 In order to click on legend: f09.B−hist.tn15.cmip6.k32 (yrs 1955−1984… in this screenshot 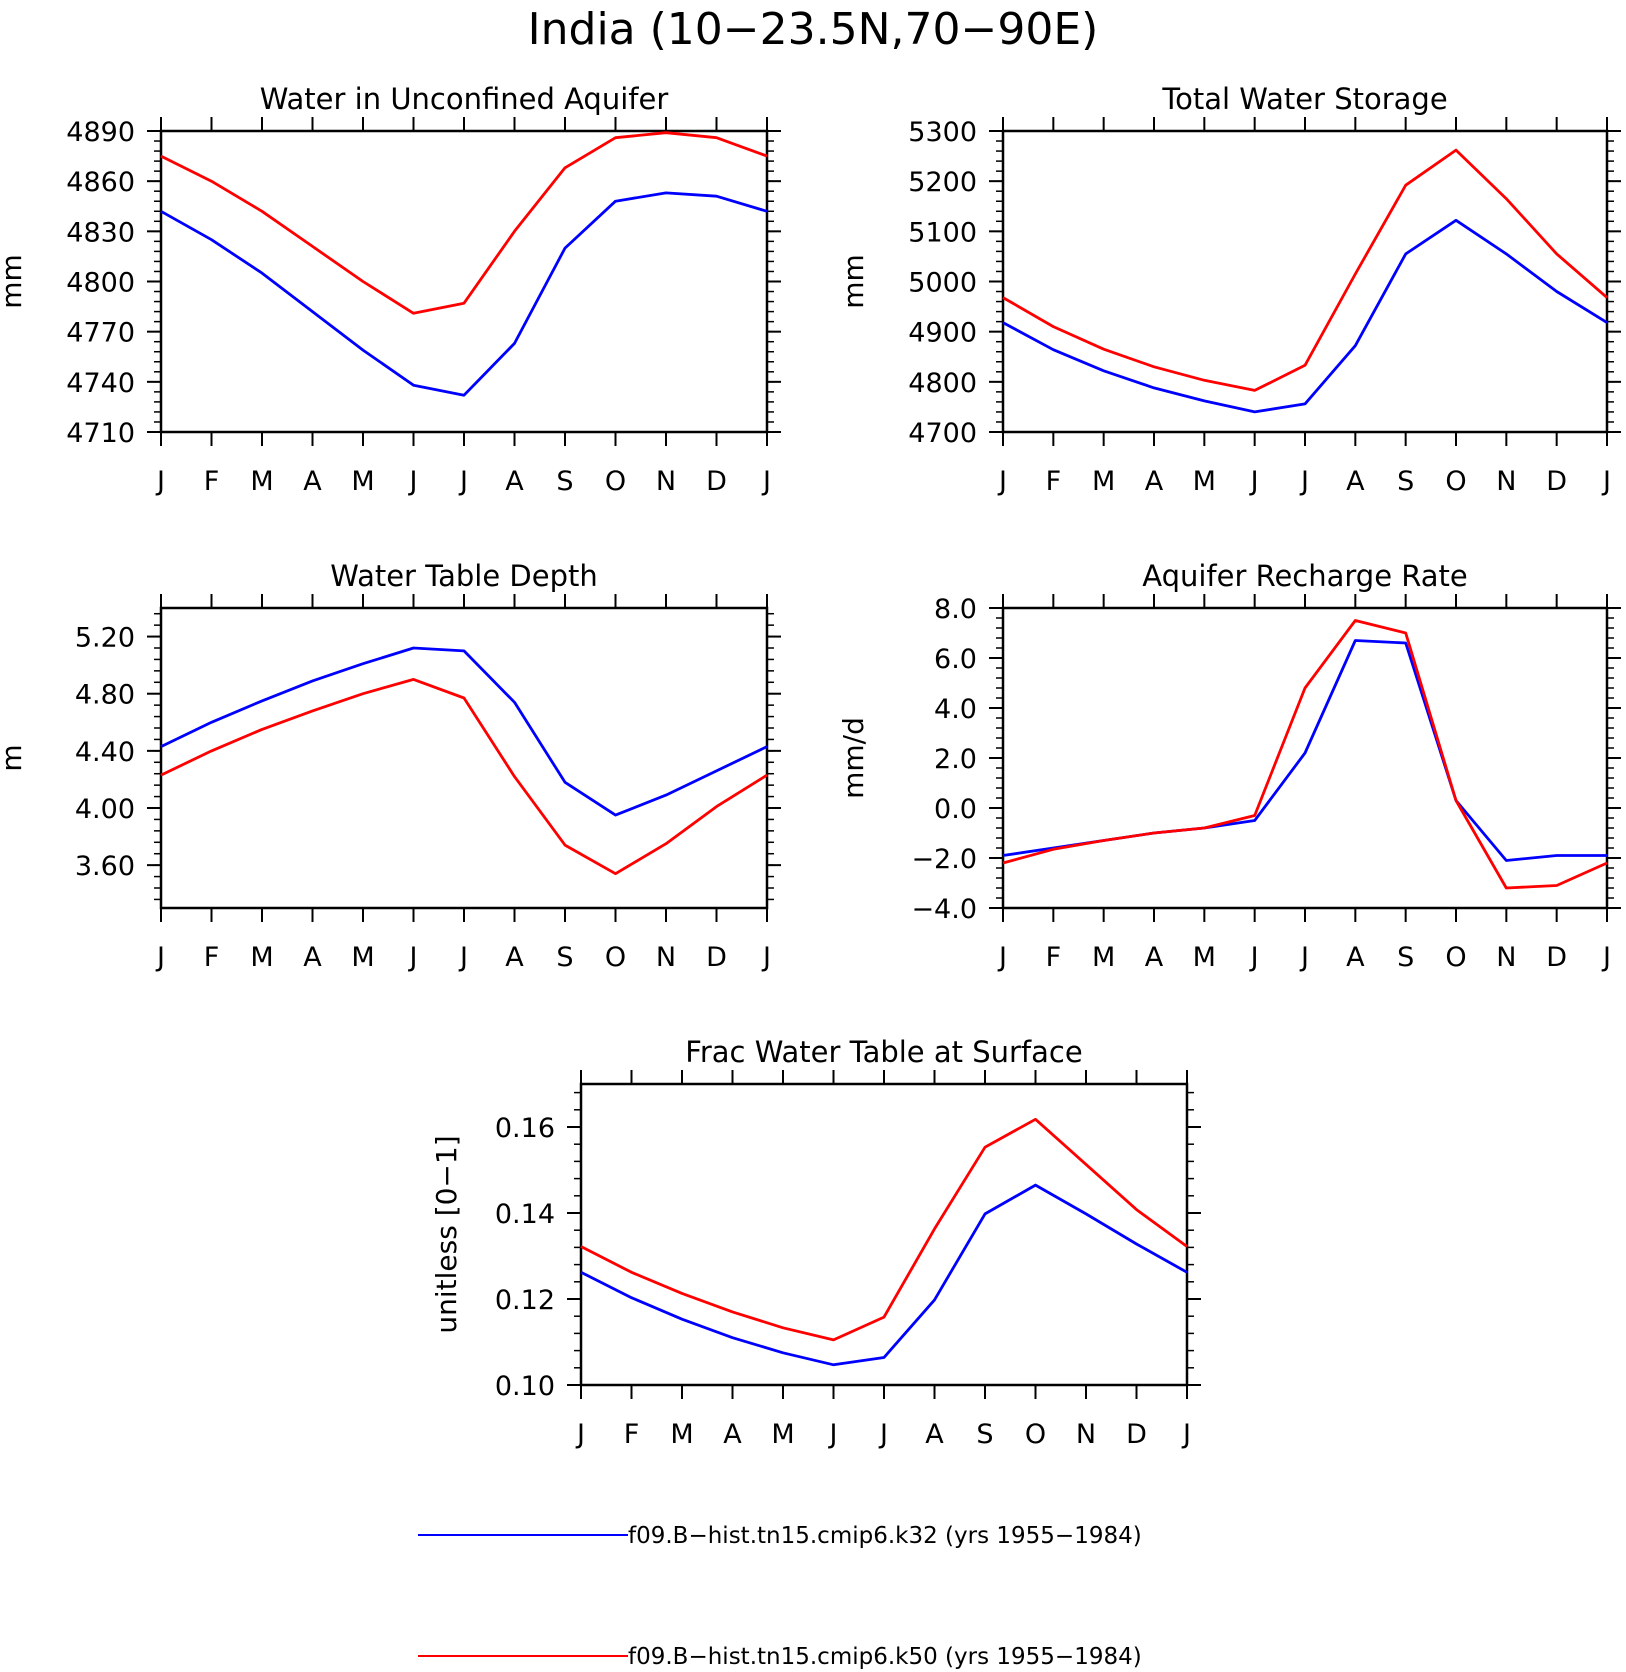, I will do `click(780, 1596)`.